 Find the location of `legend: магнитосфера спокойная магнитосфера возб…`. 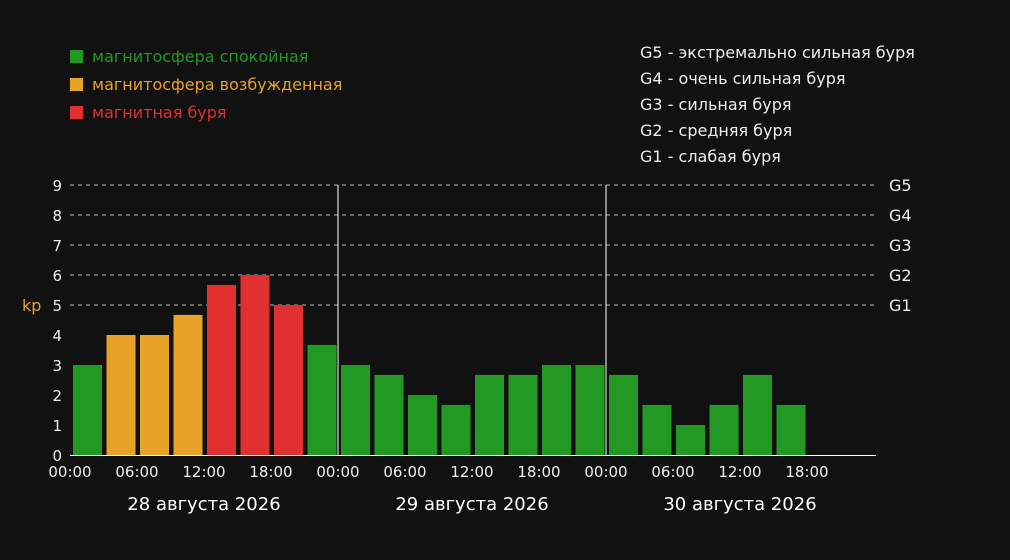

legend: магнитосфера спокойная магнитосфера возб… is located at coordinates (206, 84).